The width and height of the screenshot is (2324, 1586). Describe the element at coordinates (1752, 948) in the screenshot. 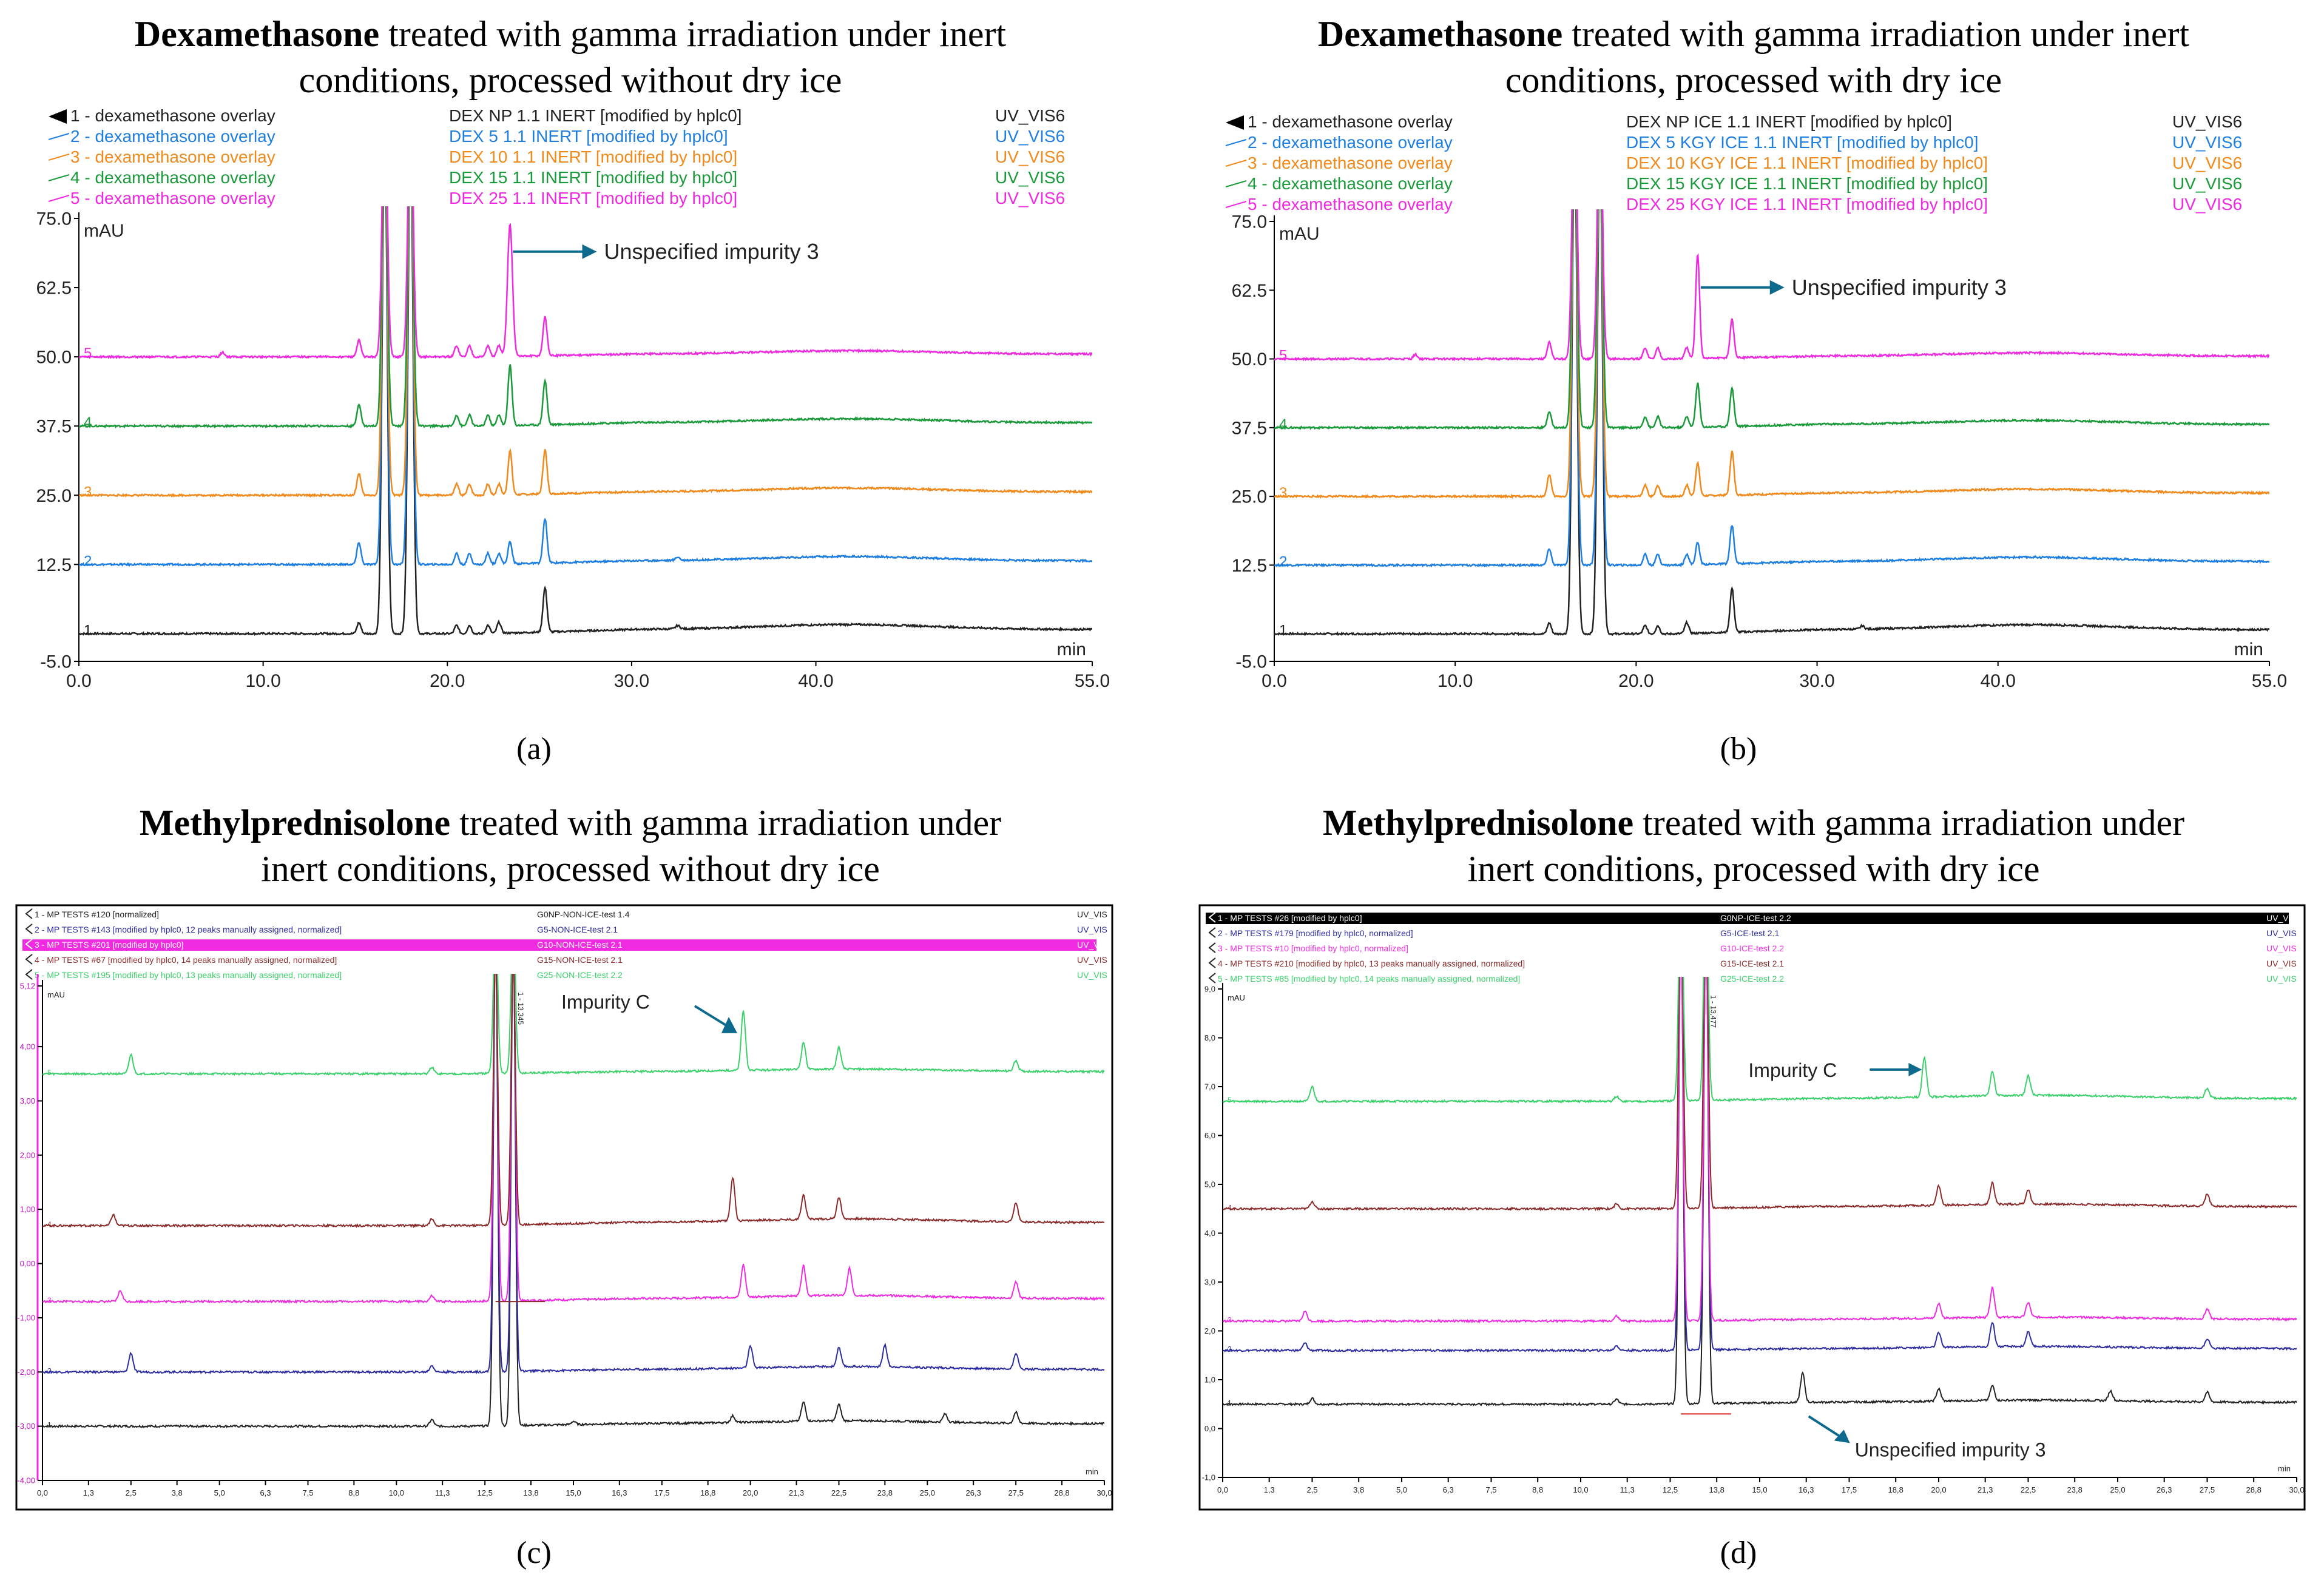

I see `legend-sample: G10-ICE-test 2.2` at that location.